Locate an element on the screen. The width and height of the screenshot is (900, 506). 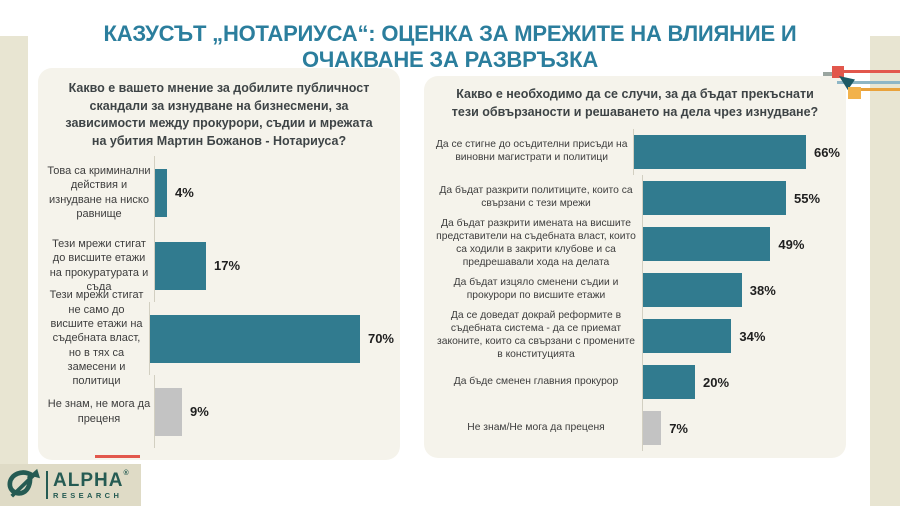
chart-row: Не знам, не мога да преценя 9% is located at coordinates (219, 411).